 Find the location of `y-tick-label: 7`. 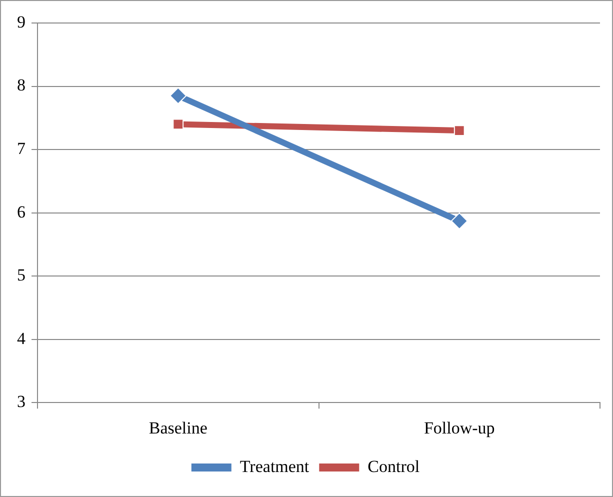

y-tick-label: 7 is located at coordinates (21, 148).